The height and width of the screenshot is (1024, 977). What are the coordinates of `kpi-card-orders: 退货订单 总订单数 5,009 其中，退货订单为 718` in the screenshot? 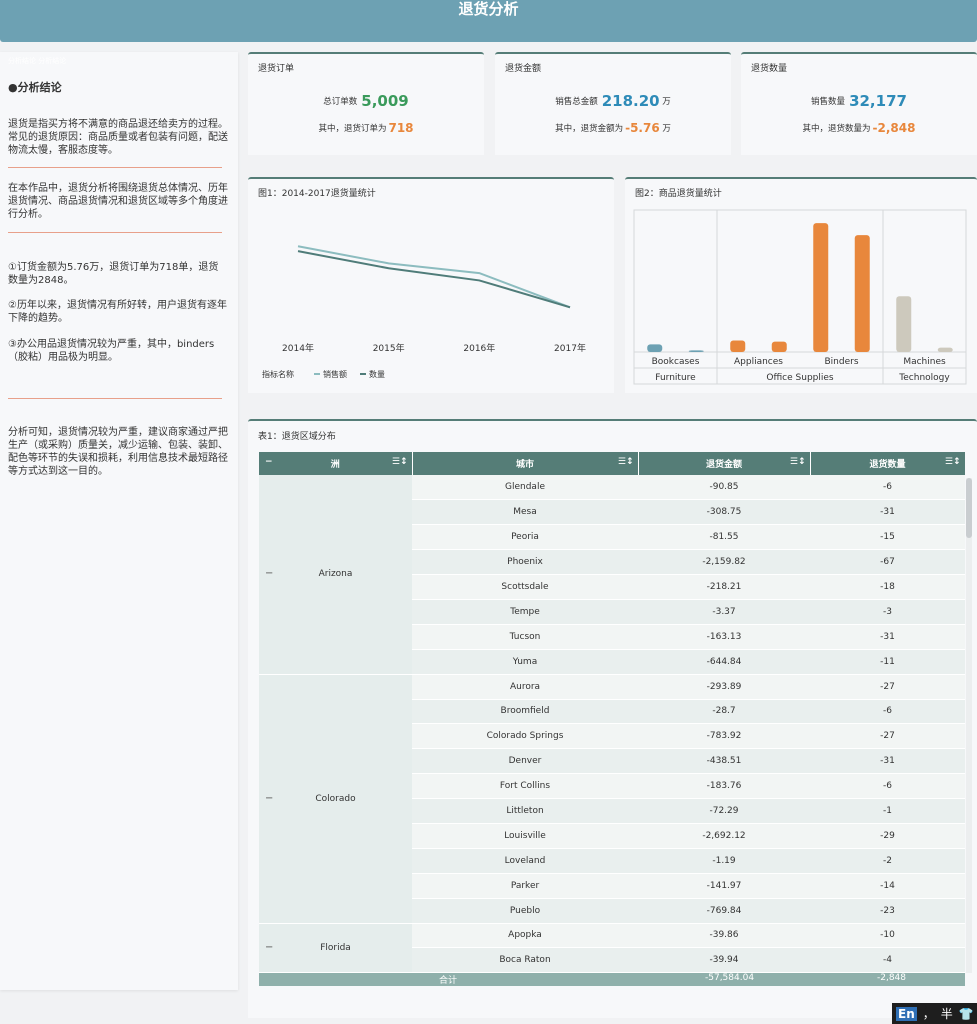 It's located at (366, 103).